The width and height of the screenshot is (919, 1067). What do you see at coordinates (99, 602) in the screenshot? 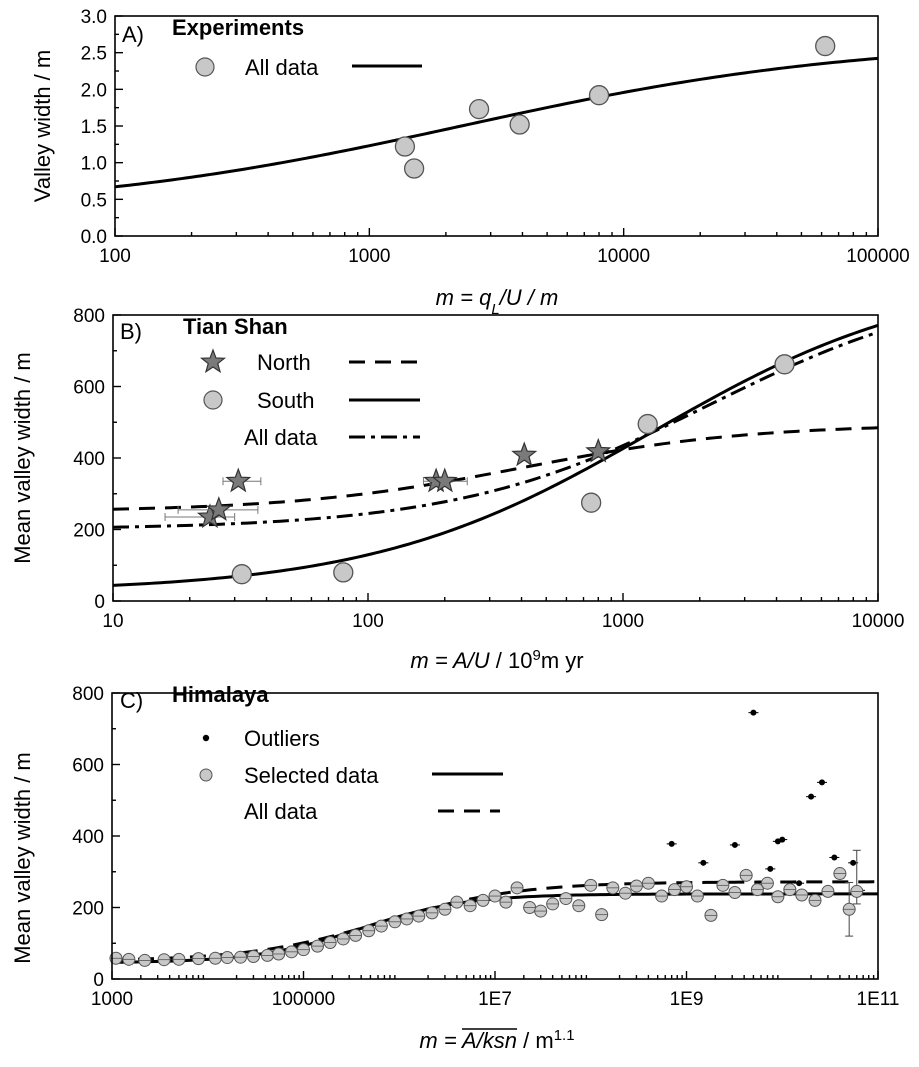
I see `panel-b-ytick-label: 0` at bounding box center [99, 602].